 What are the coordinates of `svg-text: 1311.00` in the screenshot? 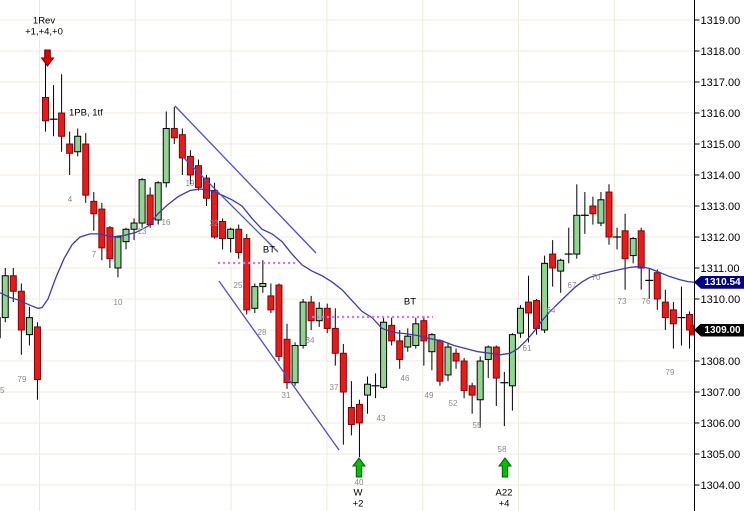 It's located at (720, 269).